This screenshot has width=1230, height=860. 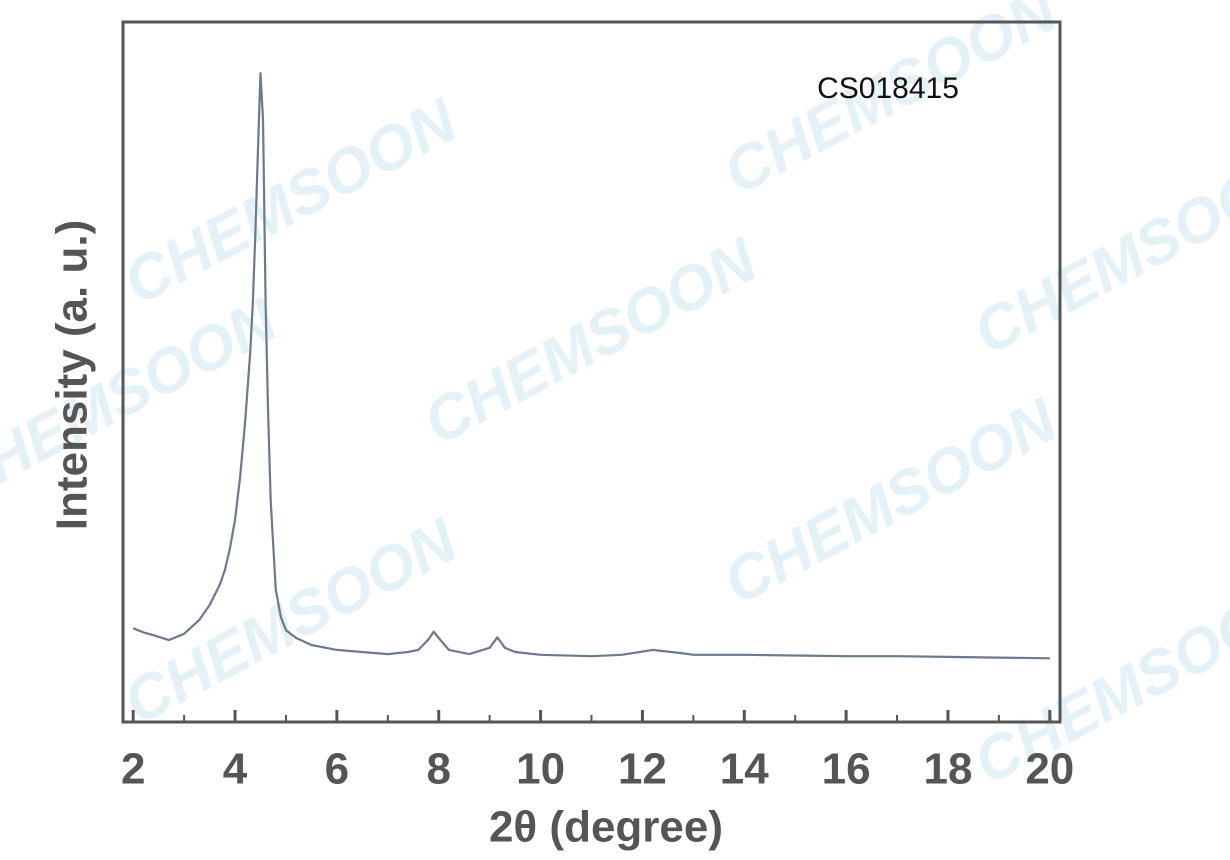 What do you see at coordinates (947, 769) in the screenshot?
I see `x-tick-label: 18` at bounding box center [947, 769].